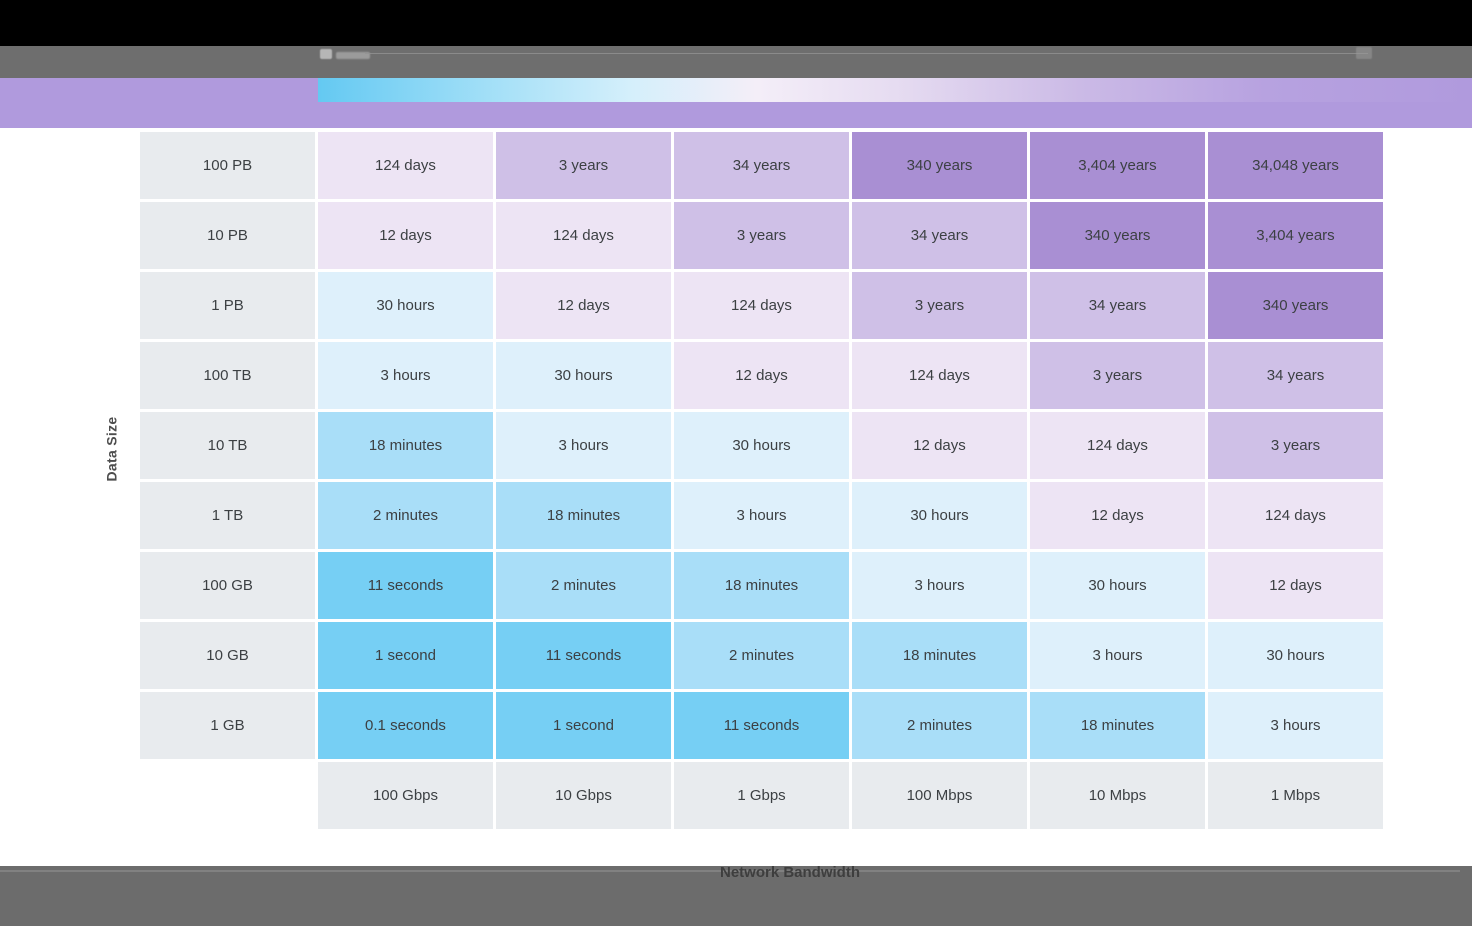 The width and height of the screenshot is (1472, 926). I want to click on corner-spacer, so click(227, 795).